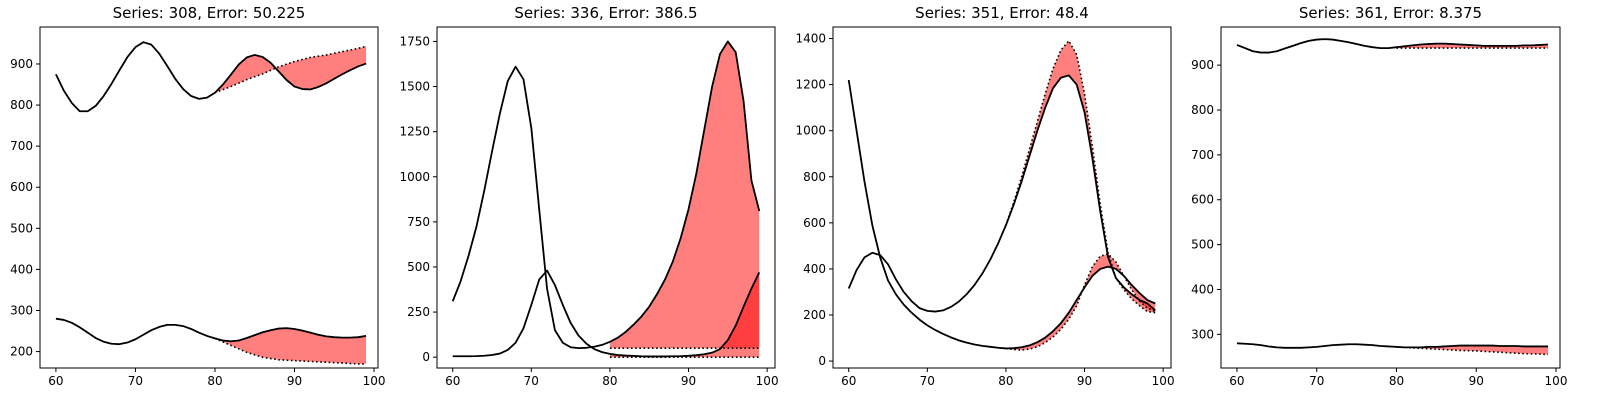 This screenshot has width=1600, height=400. What do you see at coordinates (414, 41) in the screenshot?
I see `y-tick-label: 1750` at bounding box center [414, 41].